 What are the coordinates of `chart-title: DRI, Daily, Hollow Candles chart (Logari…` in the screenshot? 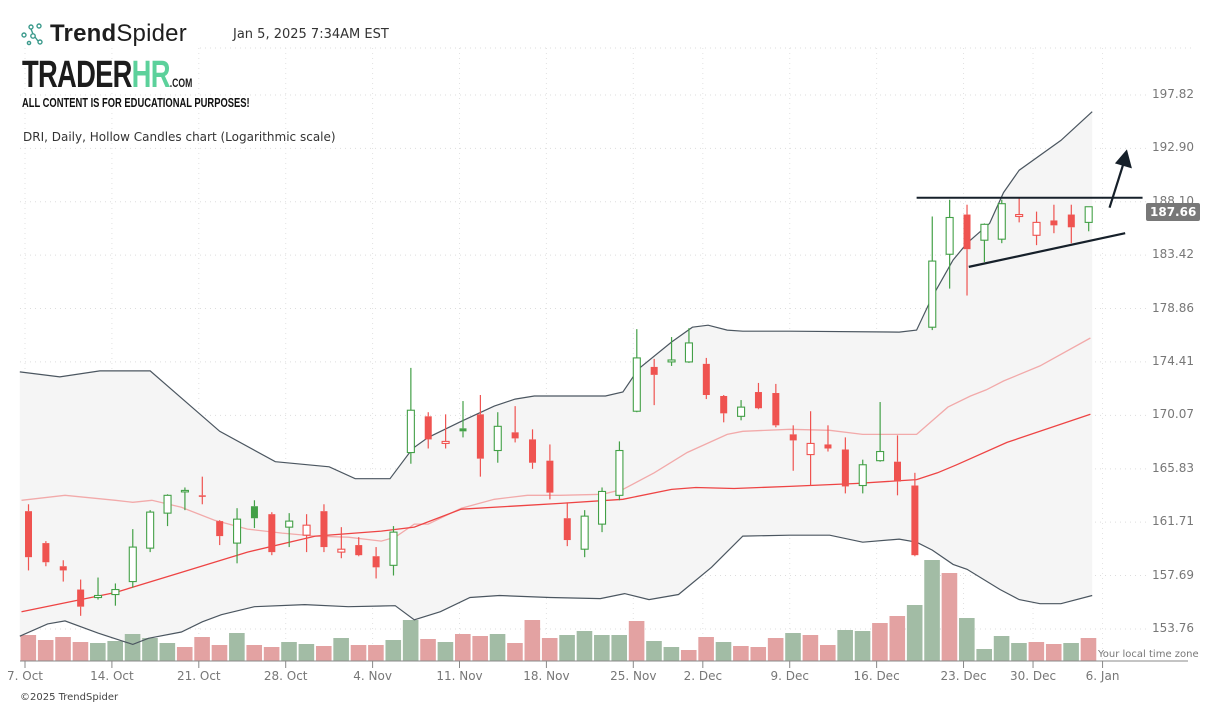 It's located at (179, 137).